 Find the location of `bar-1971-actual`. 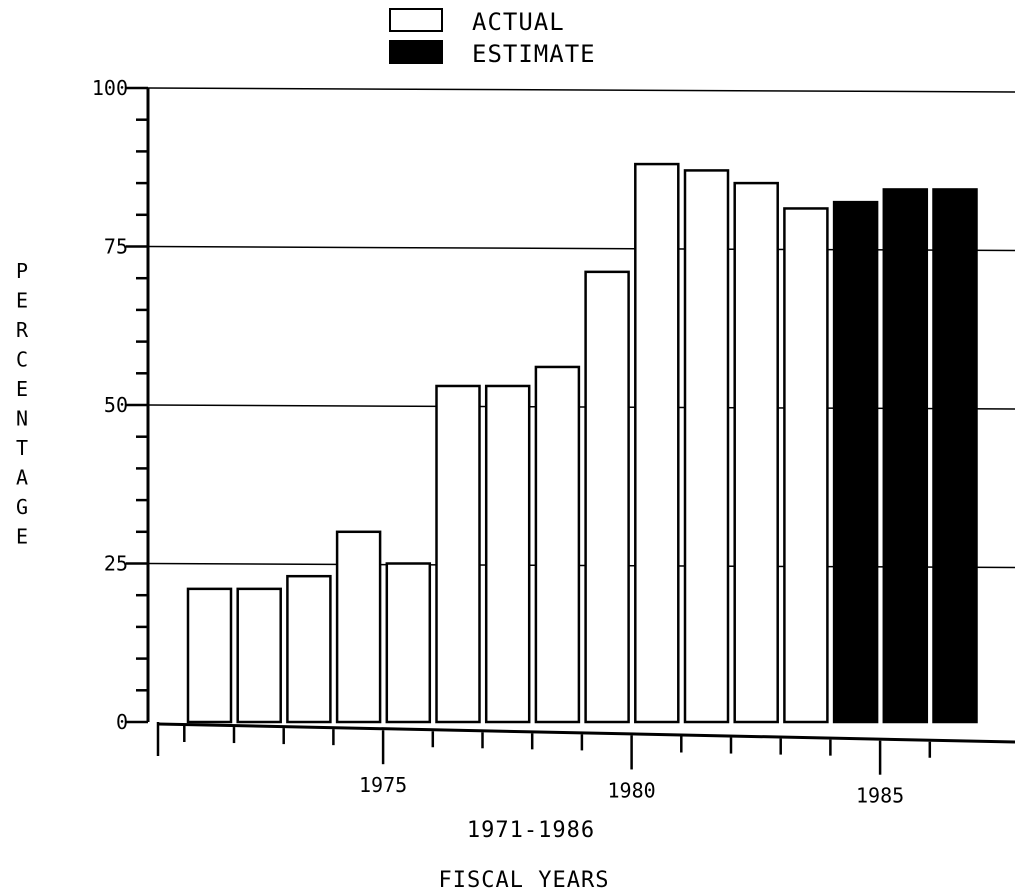

bar-1971-actual is located at coordinates (209, 655).